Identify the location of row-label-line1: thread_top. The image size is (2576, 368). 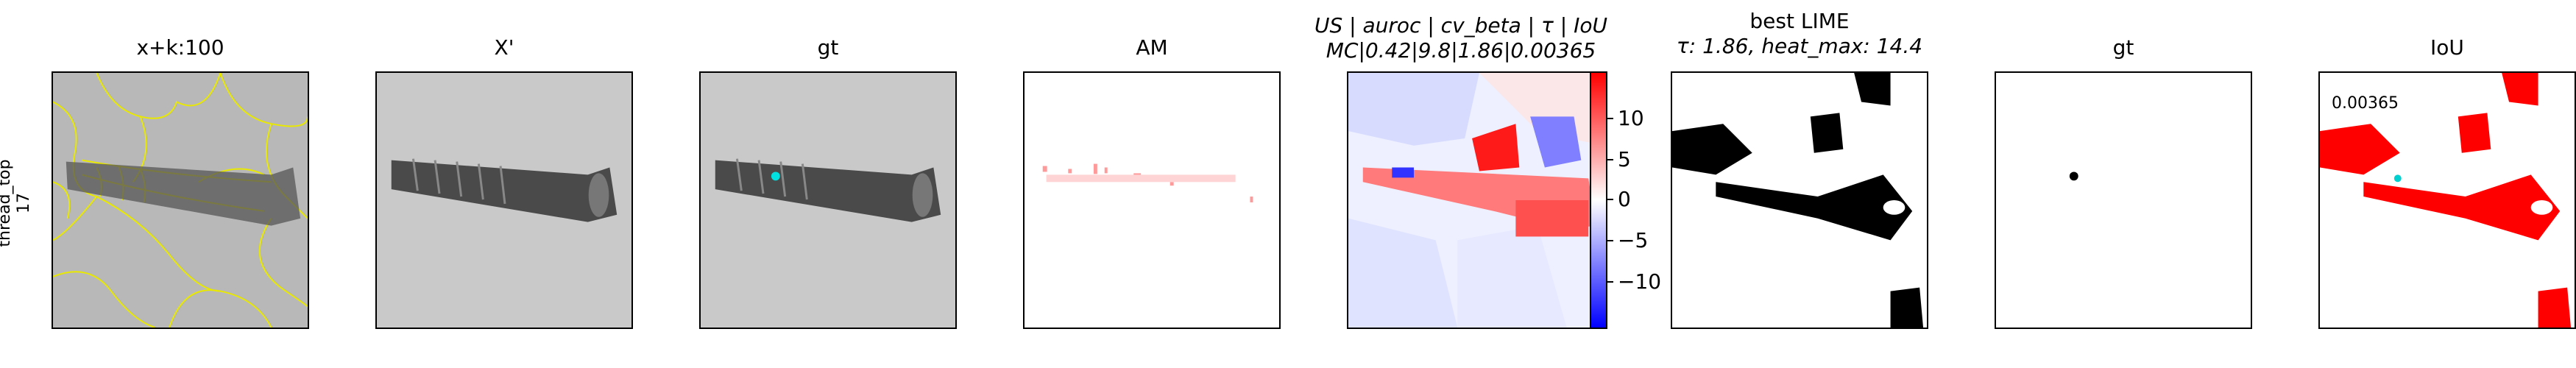
(7, 203).